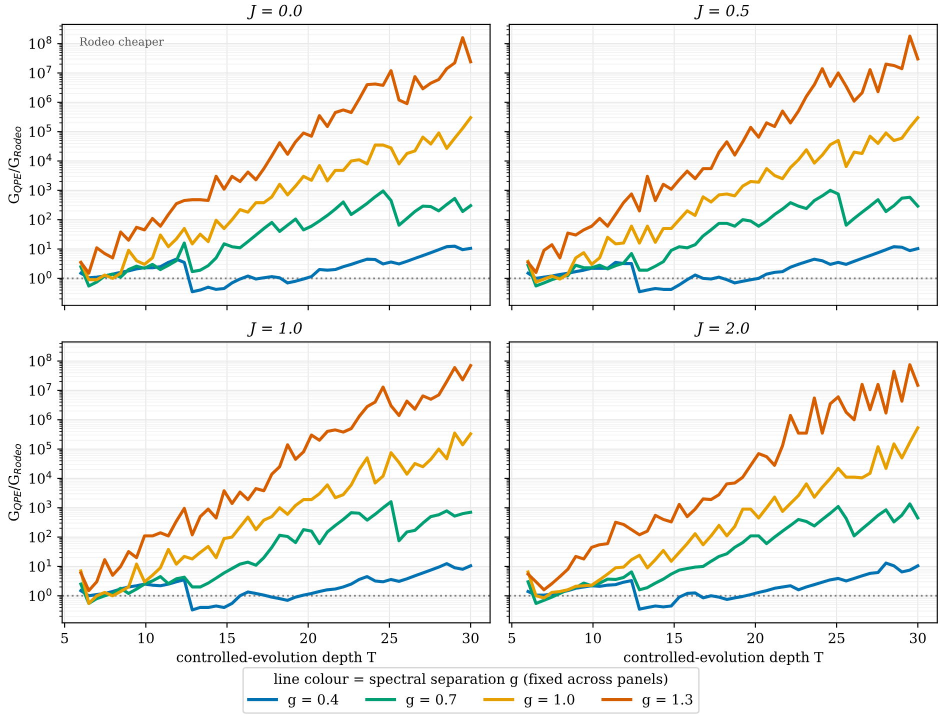 This screenshot has width=942, height=720. What do you see at coordinates (431, 701) in the screenshot?
I see `legend-label: g = 0.7` at bounding box center [431, 701].